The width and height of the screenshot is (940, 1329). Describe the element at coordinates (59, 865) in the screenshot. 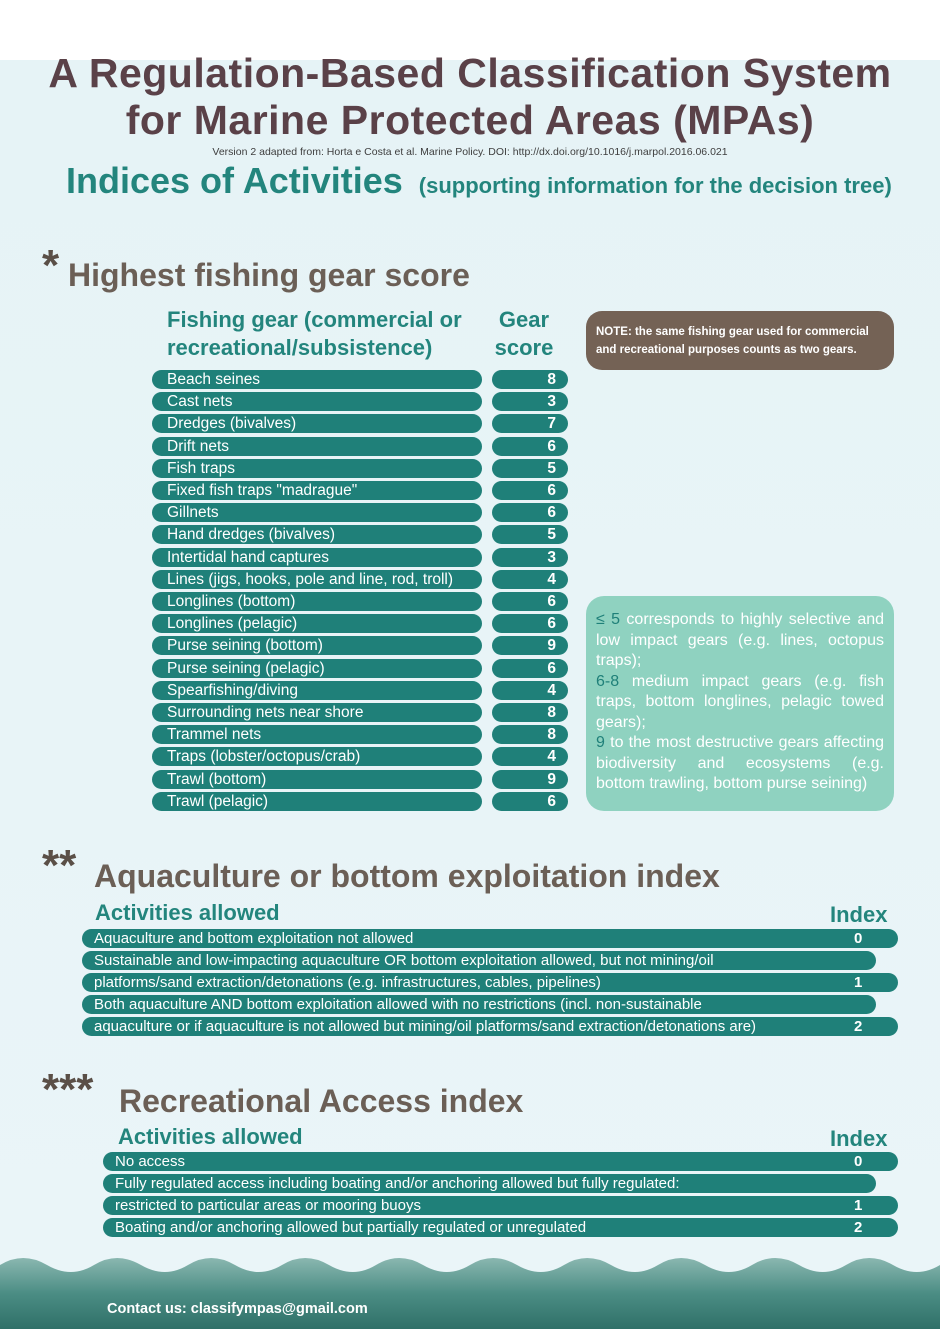

I see `aquaculture-stars: **` at that location.